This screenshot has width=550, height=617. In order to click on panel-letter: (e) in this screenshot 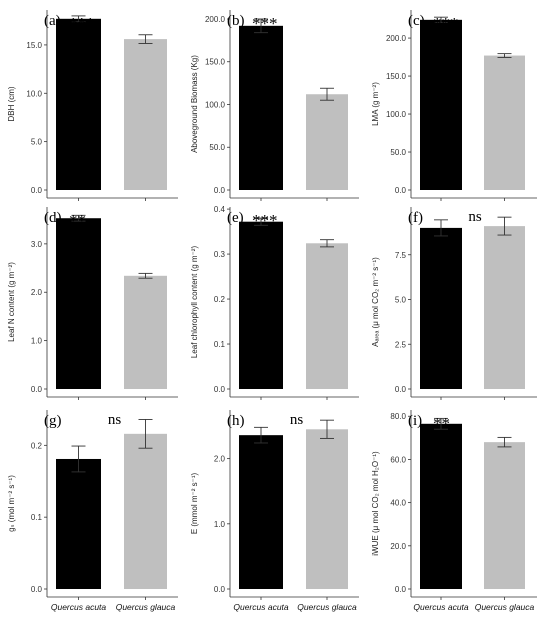, I will do `click(235, 218)`.